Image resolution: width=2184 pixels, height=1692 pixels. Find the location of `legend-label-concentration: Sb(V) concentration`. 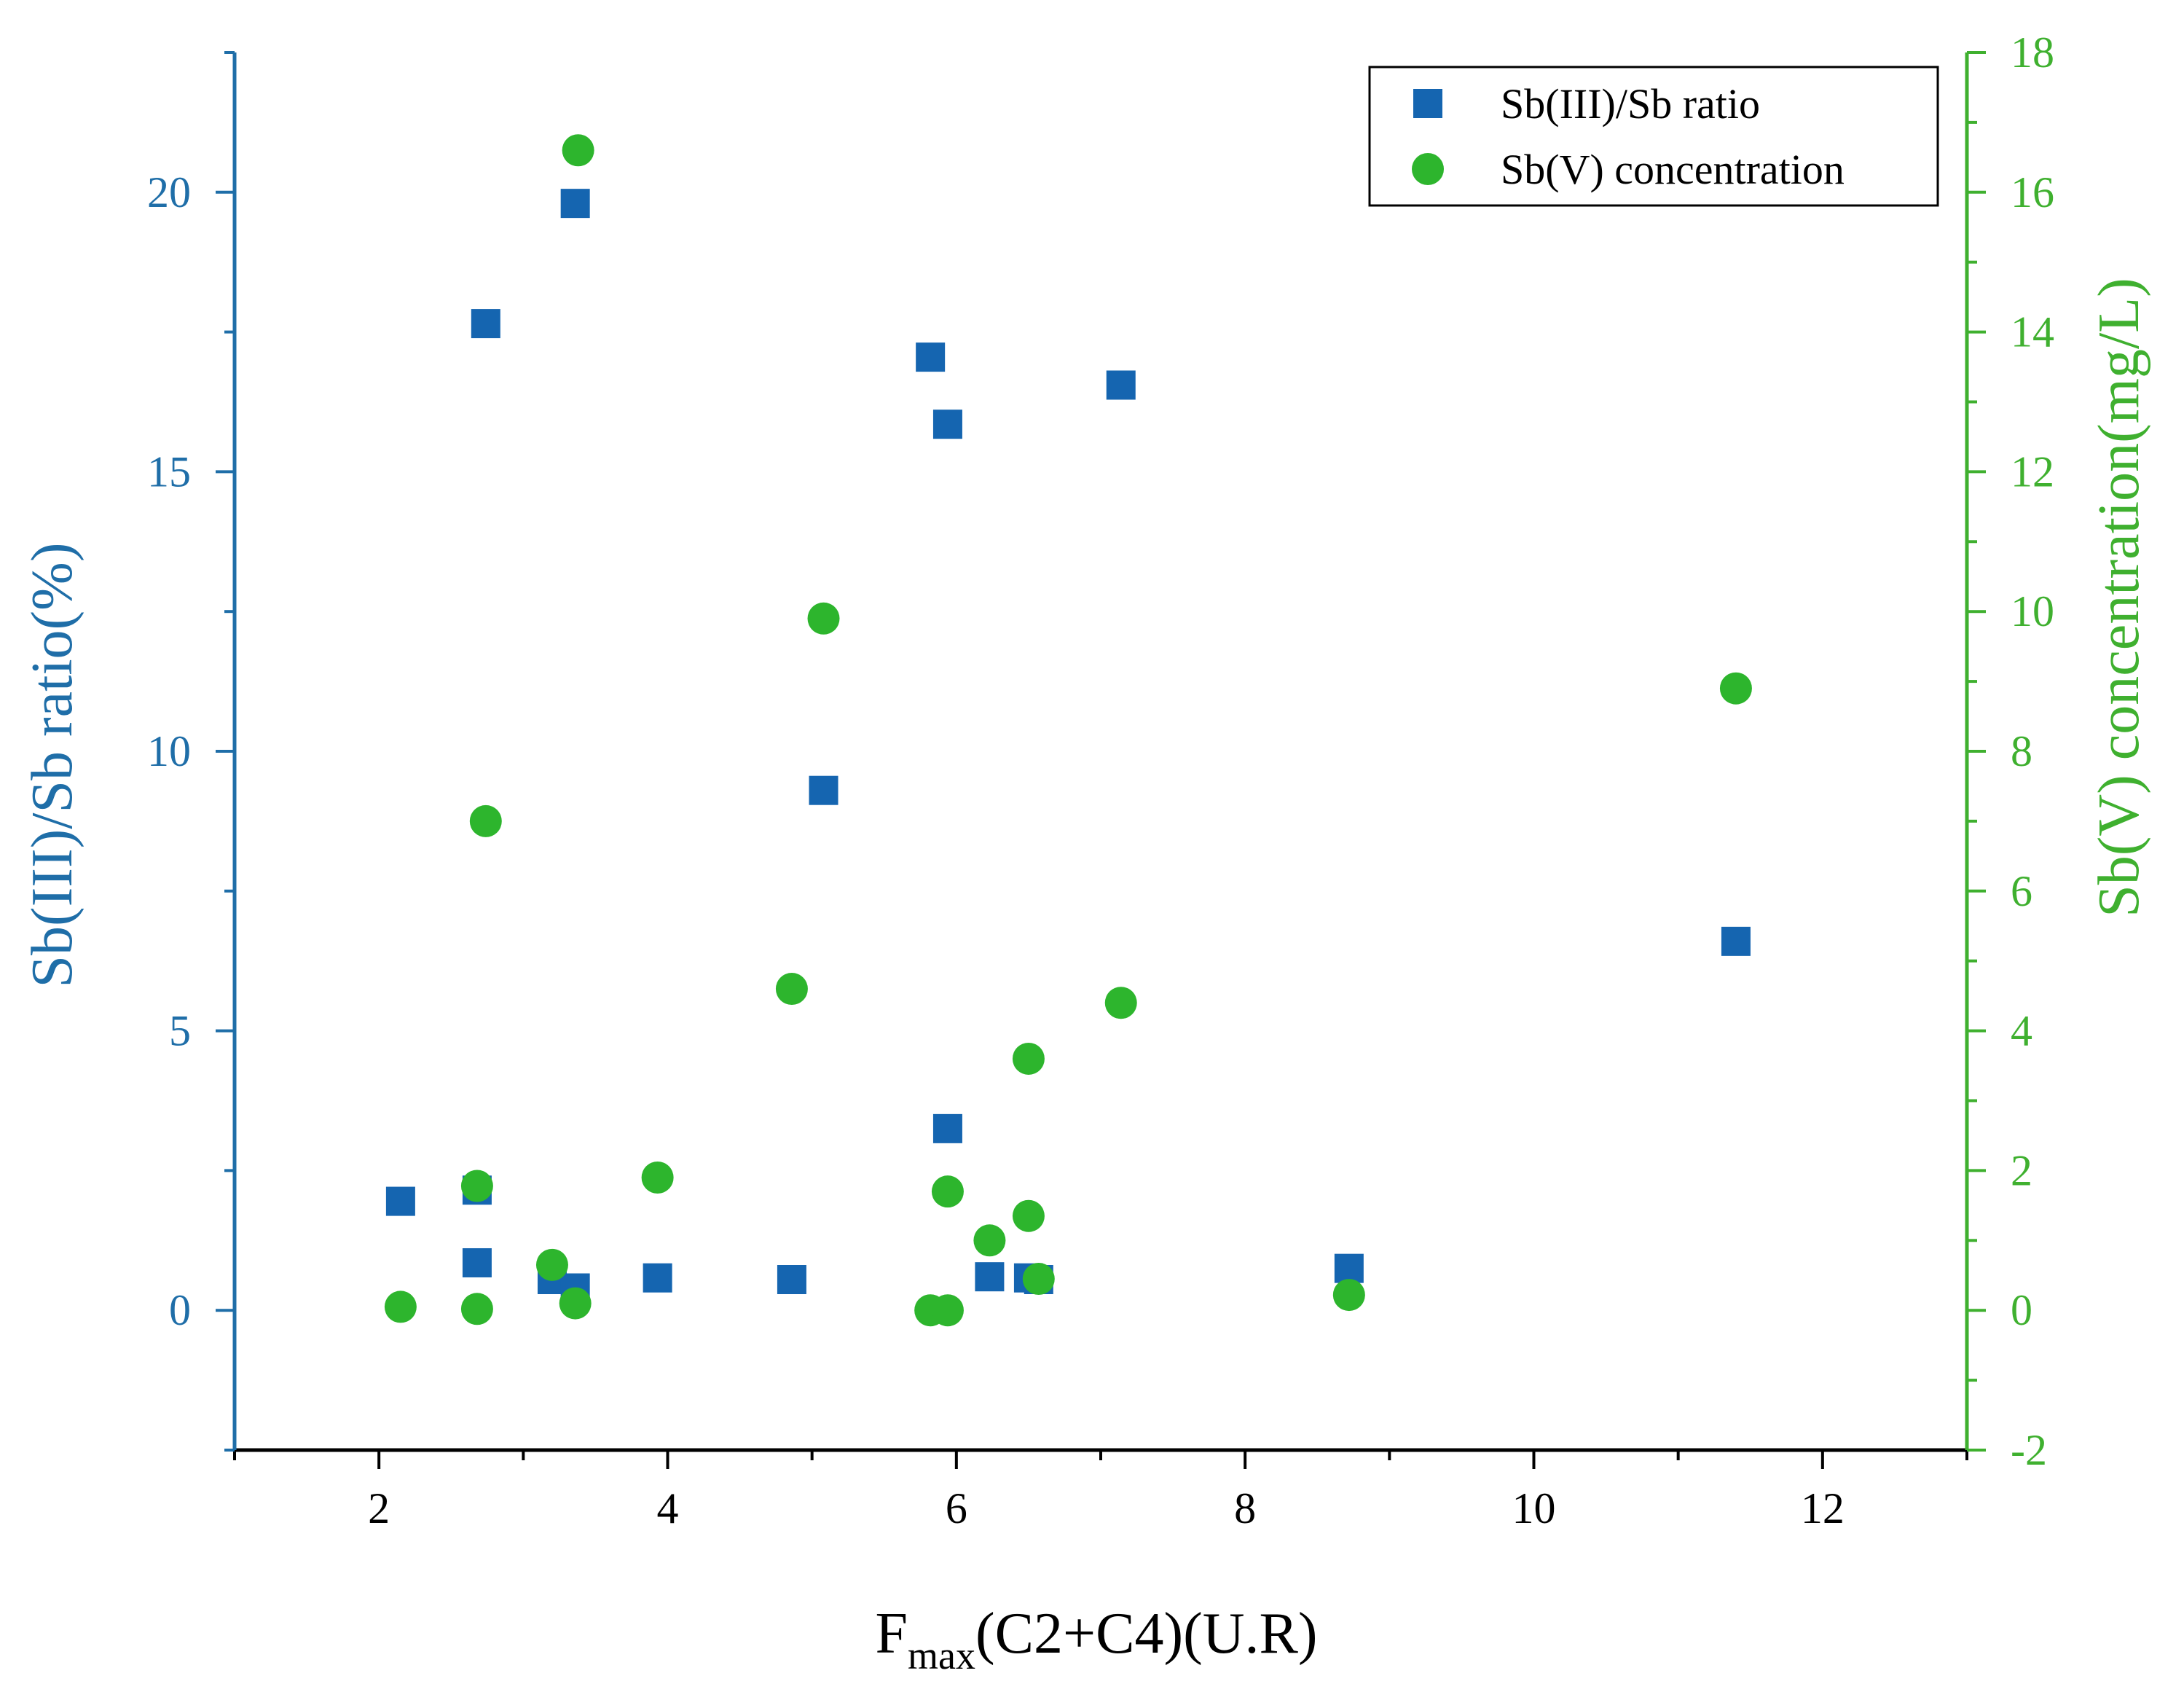

legend-label-concentration: Sb(V) concentration is located at coordinates (1673, 169).